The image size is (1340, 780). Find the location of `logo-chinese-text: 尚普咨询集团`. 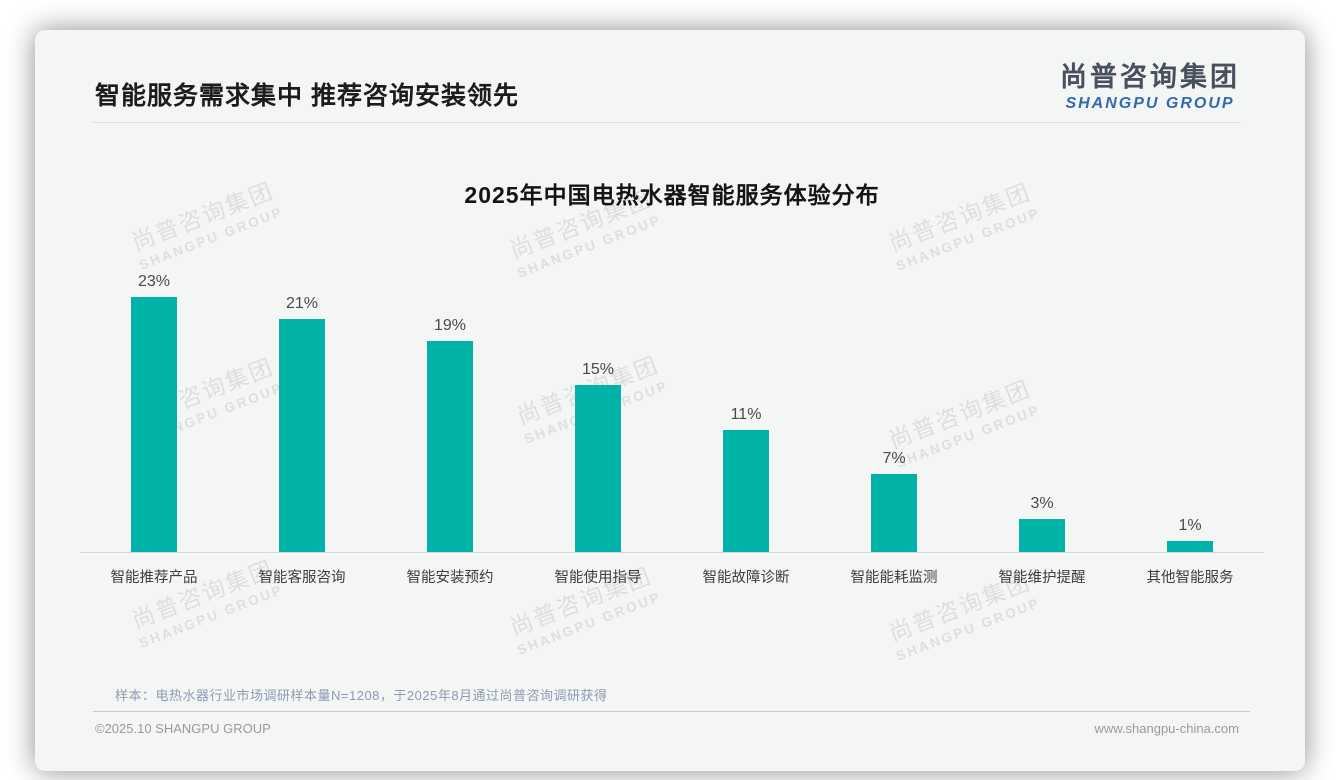

logo-chinese-text: 尚普咨询集团 is located at coordinates (1150, 77).